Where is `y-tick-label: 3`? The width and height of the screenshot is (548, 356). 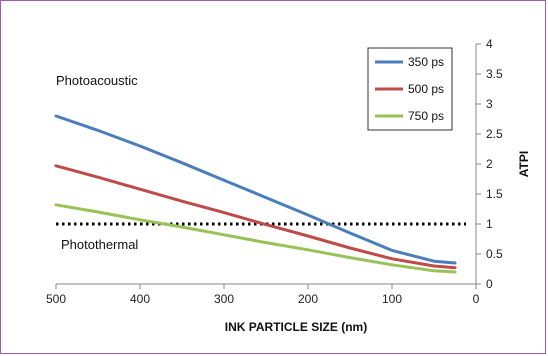 y-tick-label: 3 is located at coordinates (489, 104).